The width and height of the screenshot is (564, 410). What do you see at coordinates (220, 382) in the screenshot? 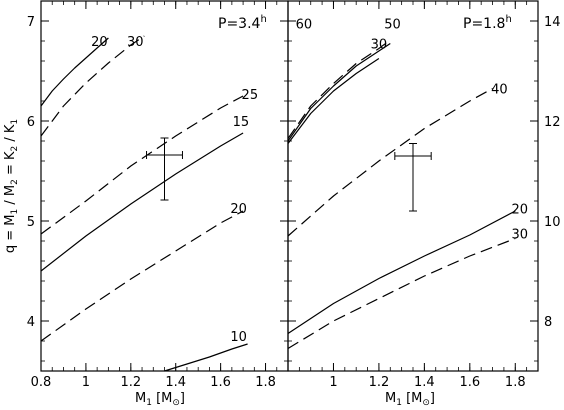
I see `left-x-tick-label: 1.6` at bounding box center [220, 382].